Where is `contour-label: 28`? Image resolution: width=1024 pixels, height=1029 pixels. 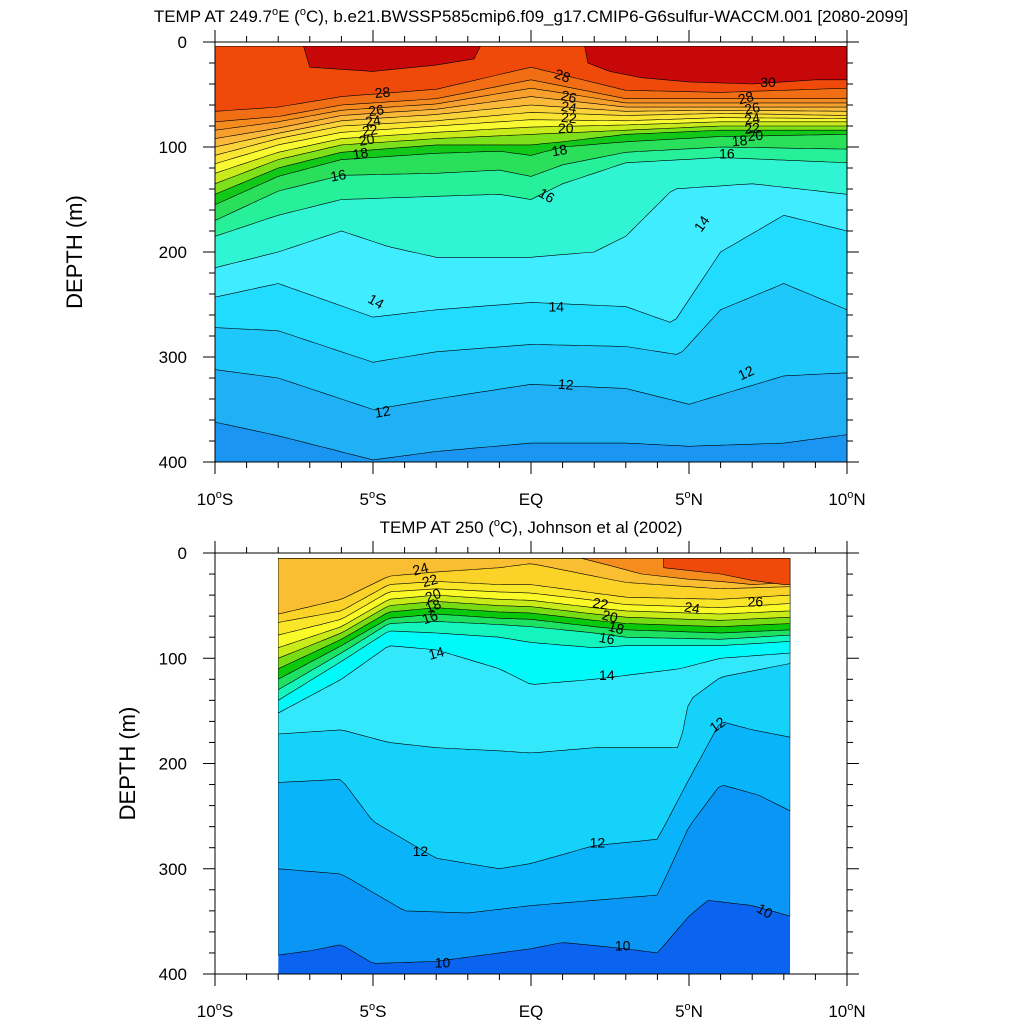
contour-label: 28 is located at coordinates (382, 92).